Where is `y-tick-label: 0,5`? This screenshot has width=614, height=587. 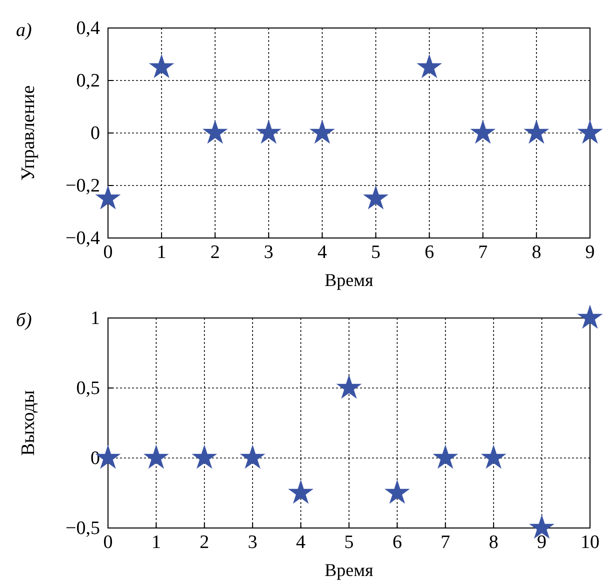
y-tick-label: 0,5 is located at coordinates (88, 388).